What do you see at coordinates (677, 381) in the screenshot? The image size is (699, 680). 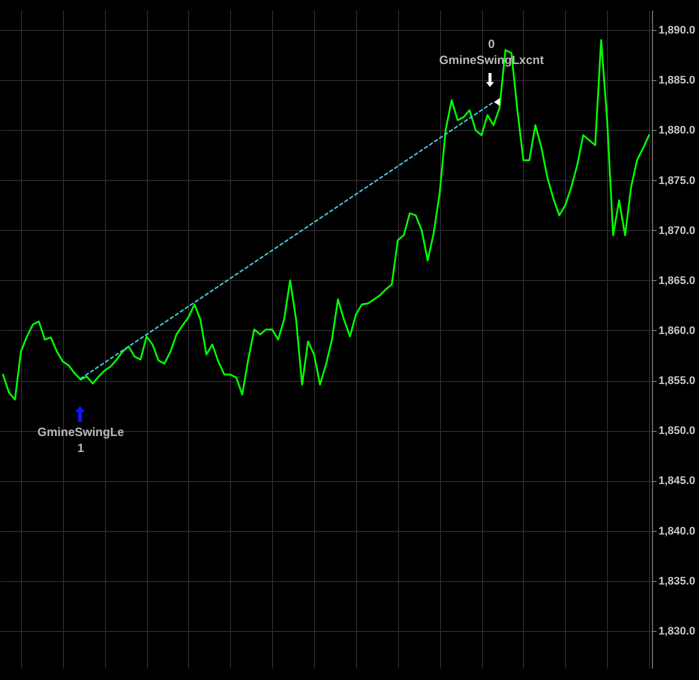 I see `y-tick-label: 1,855.0` at bounding box center [677, 381].